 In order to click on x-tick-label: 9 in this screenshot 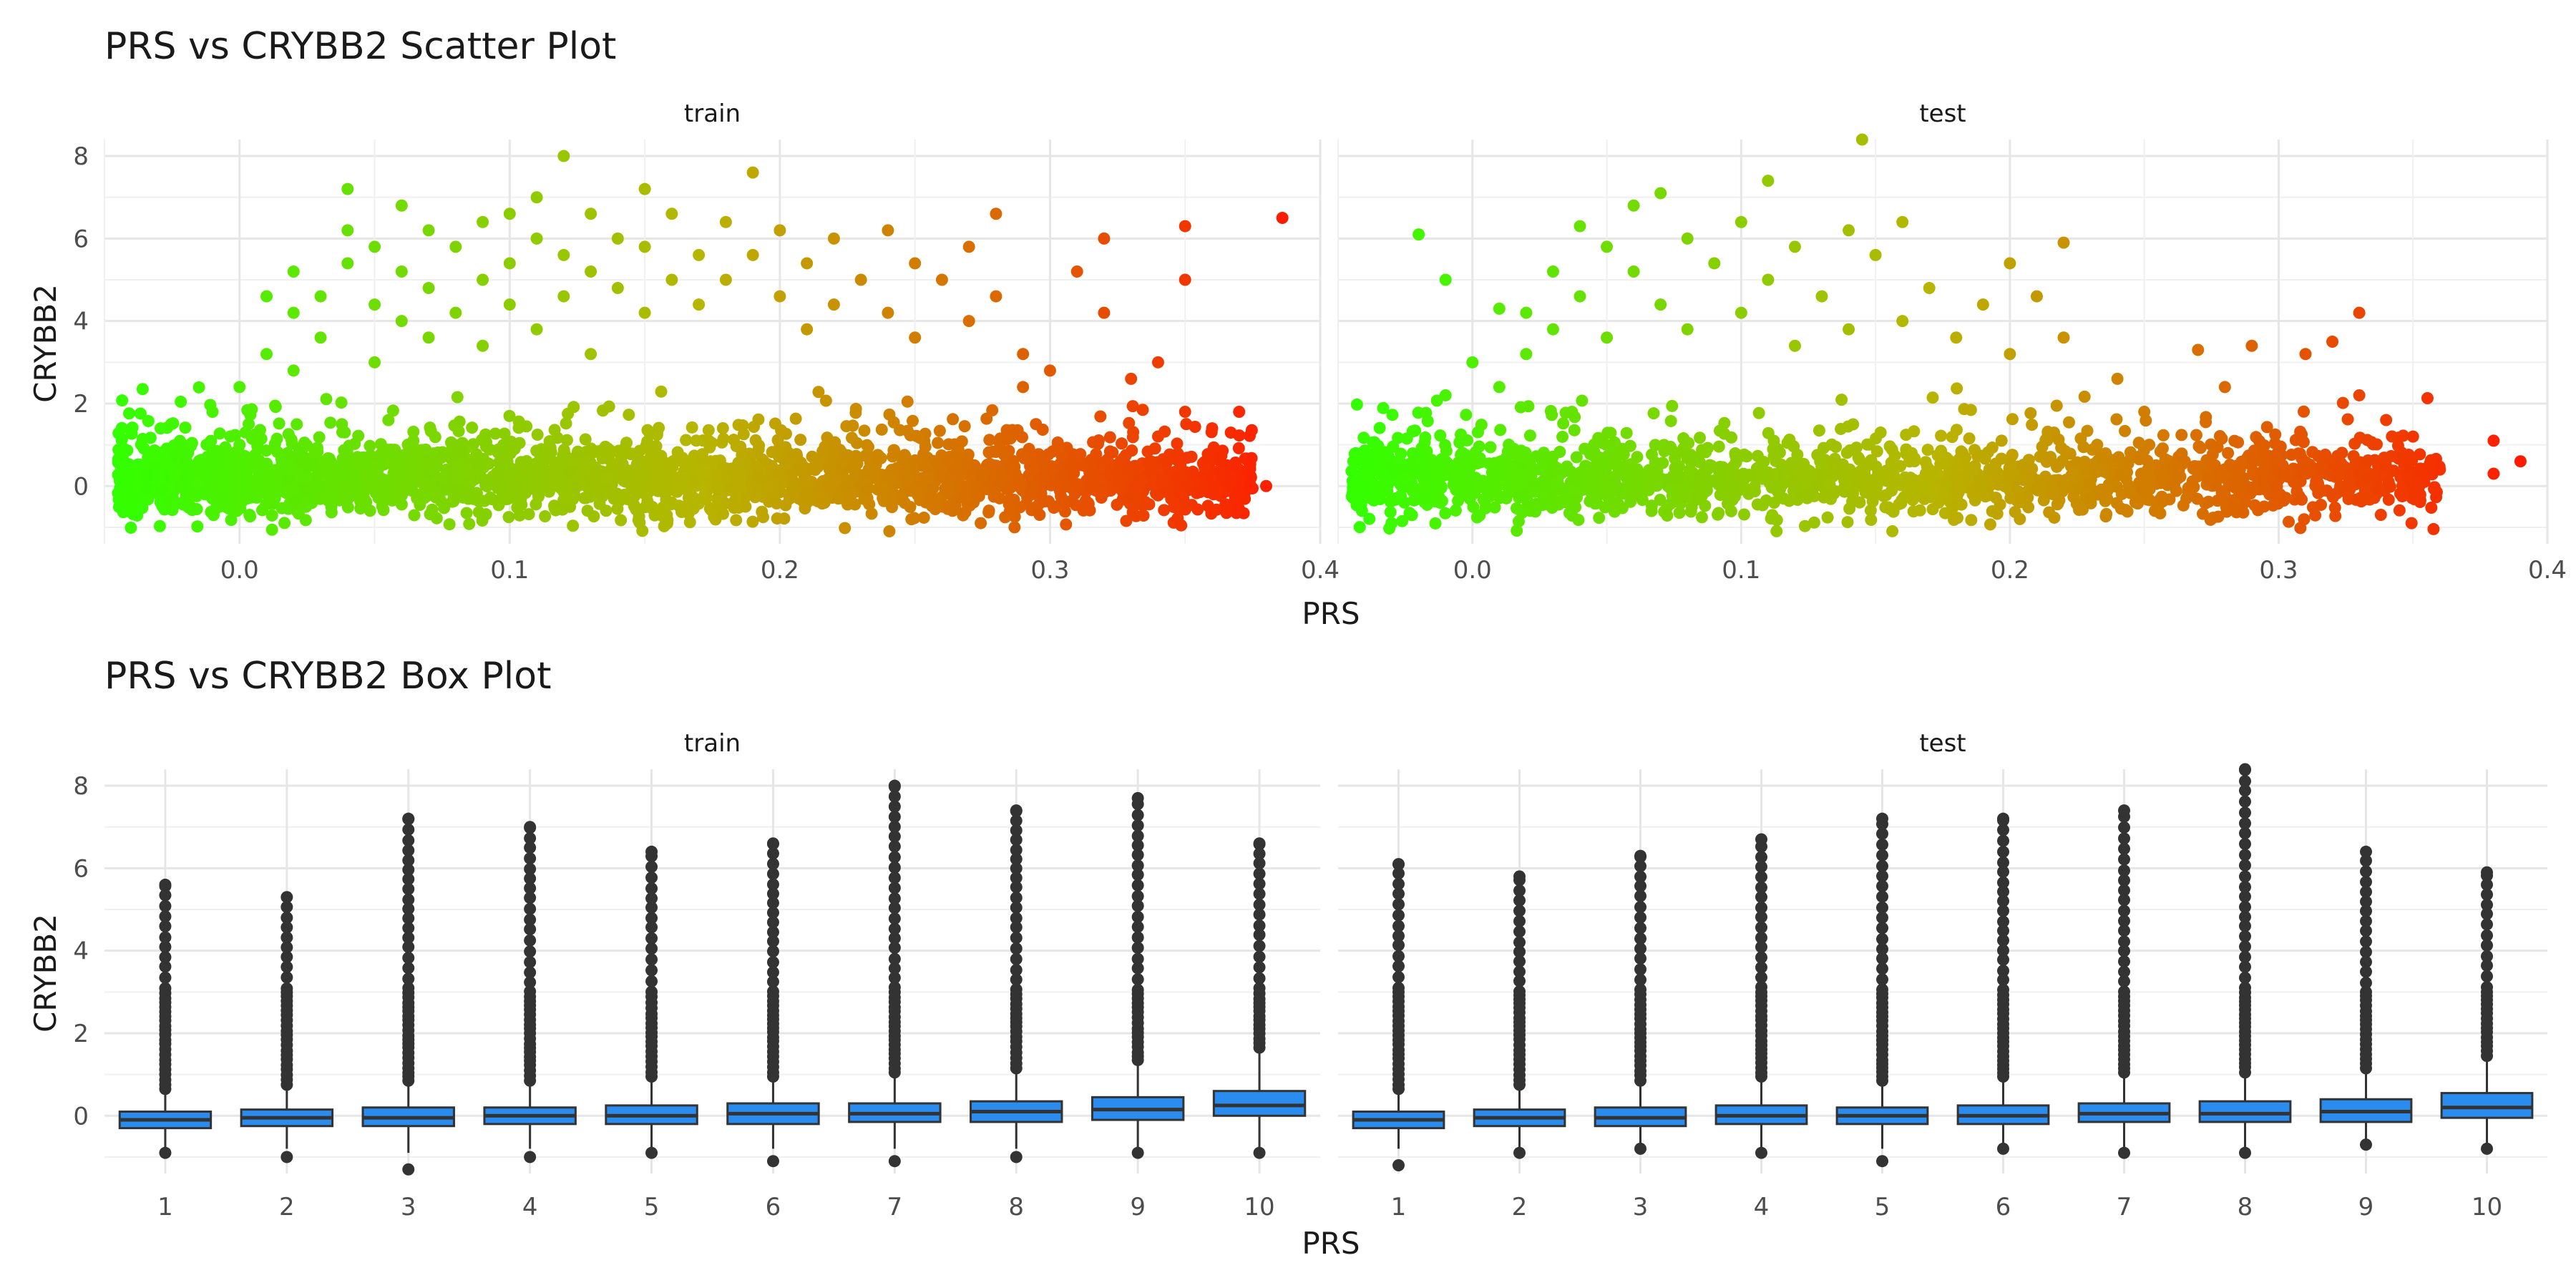, I will do `click(1138, 1207)`.